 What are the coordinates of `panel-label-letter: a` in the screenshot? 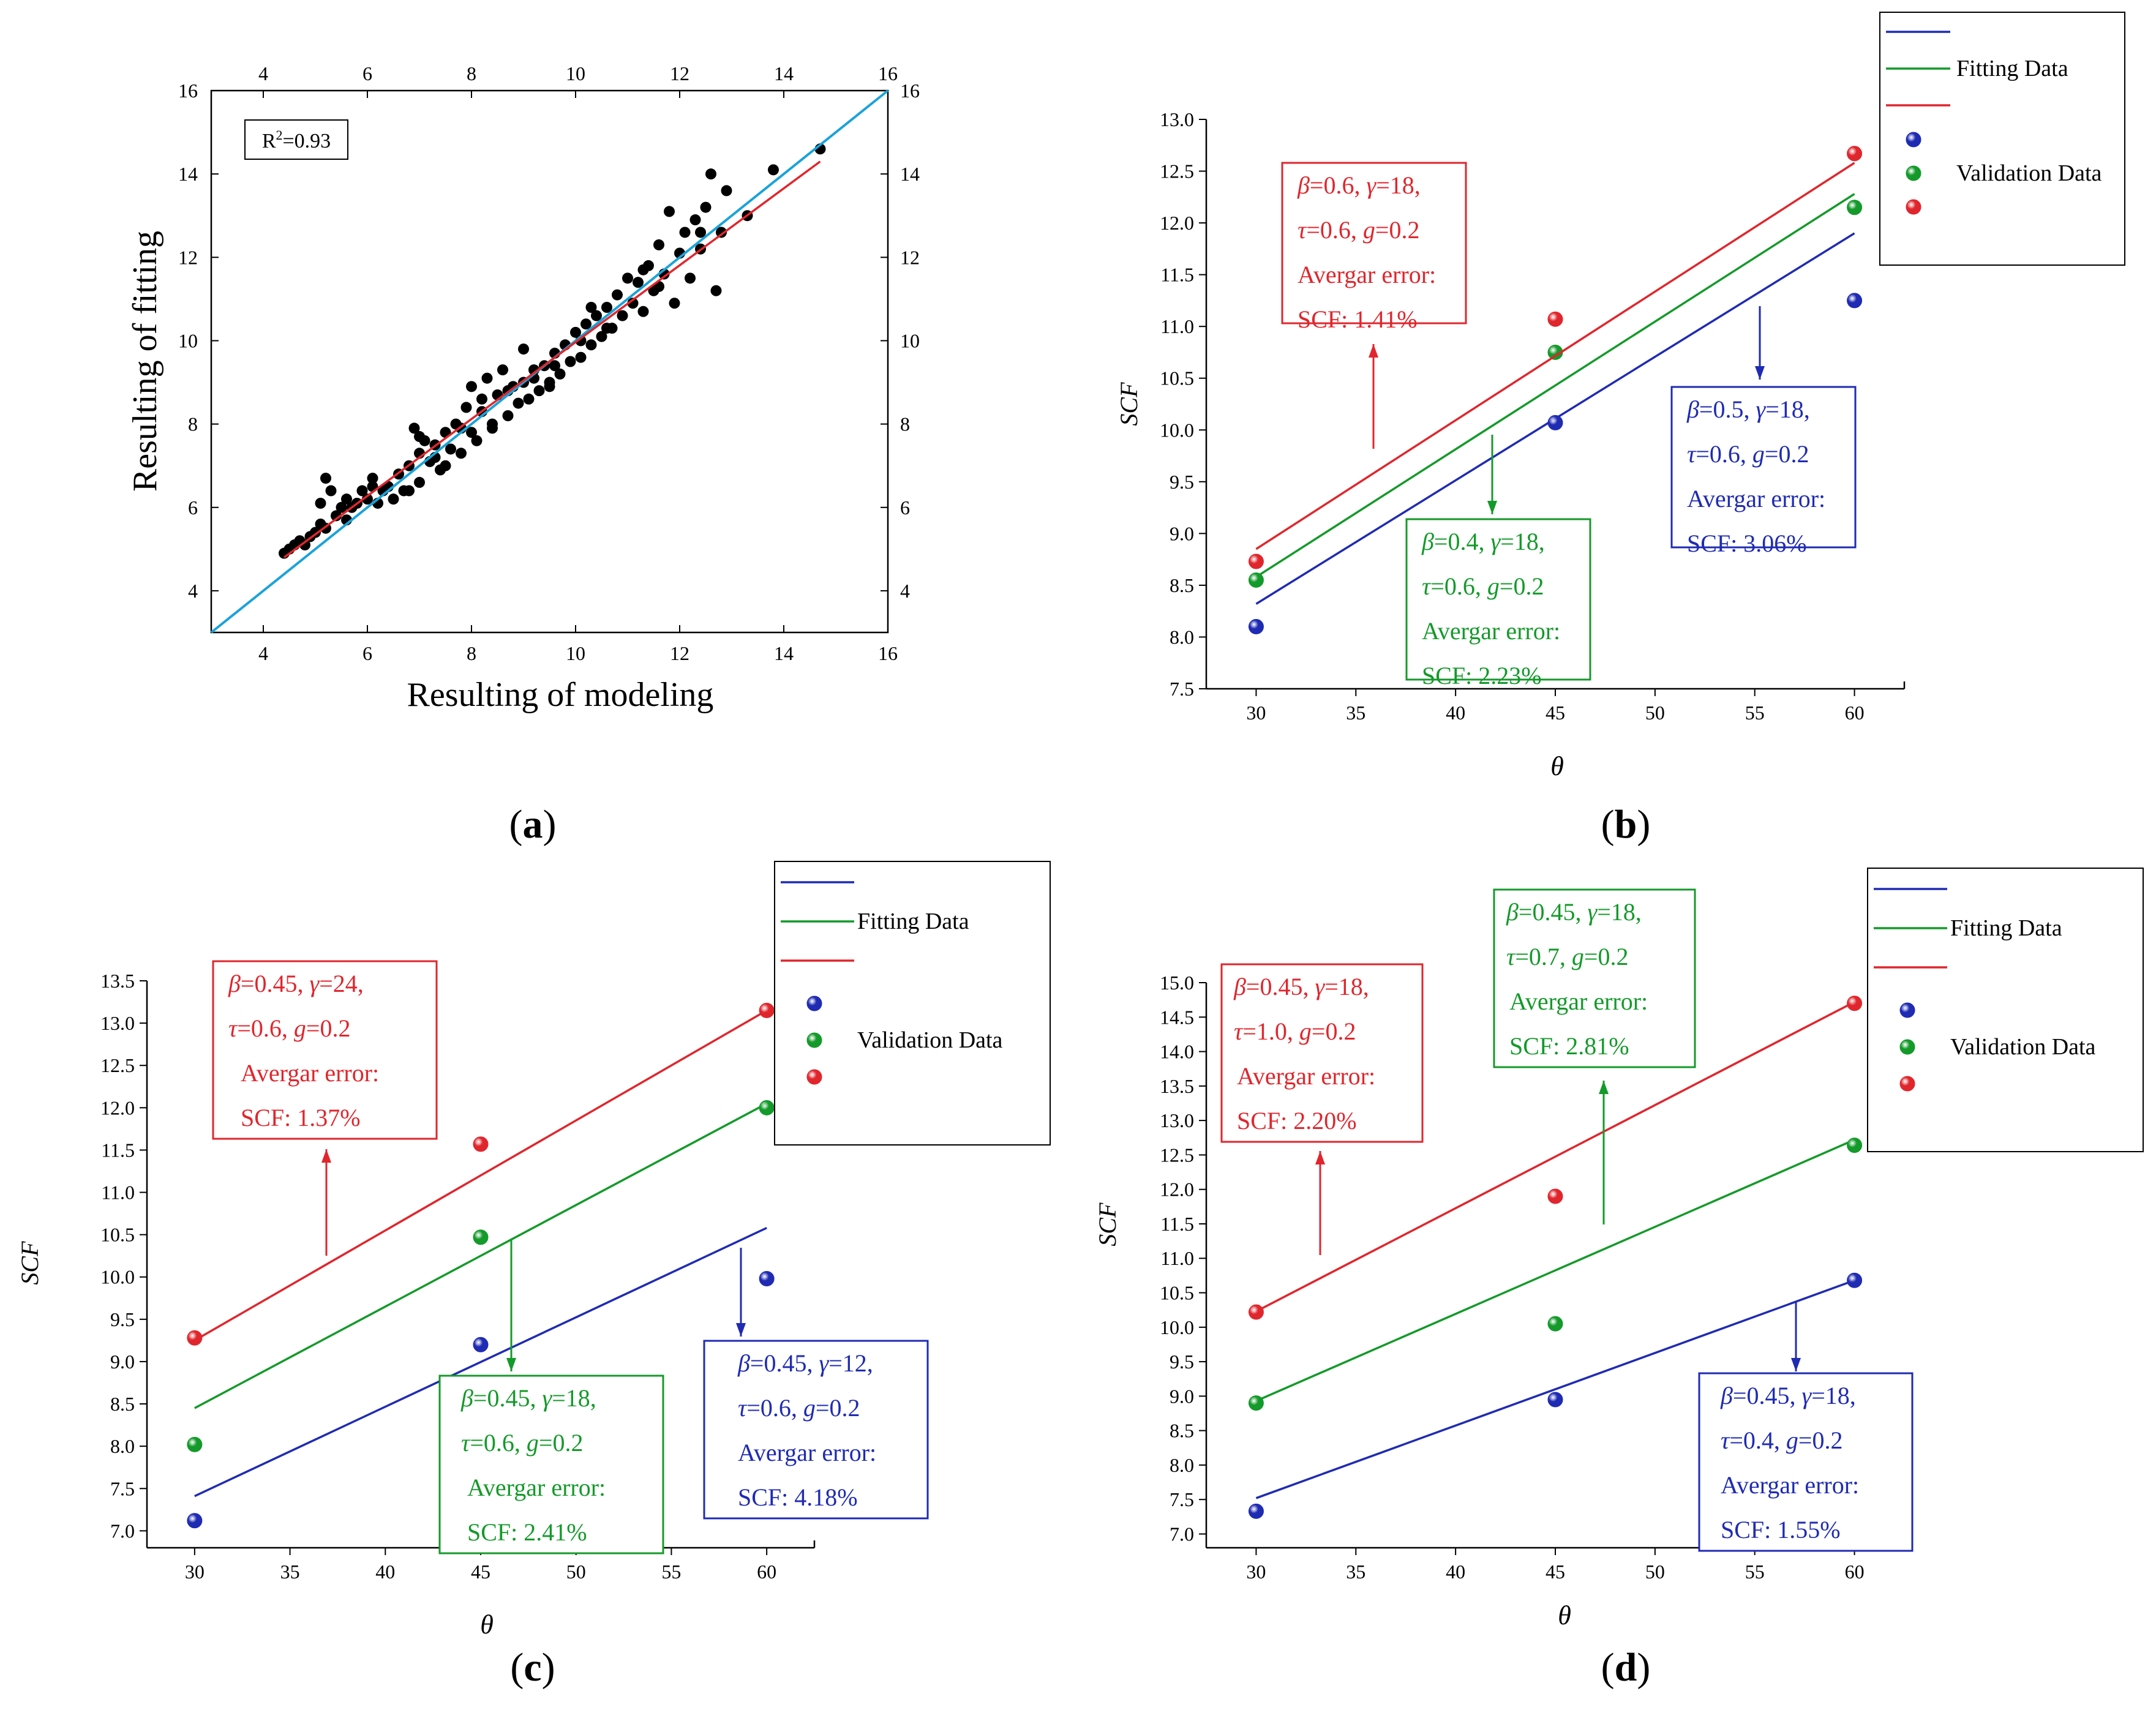 It's located at (533, 824).